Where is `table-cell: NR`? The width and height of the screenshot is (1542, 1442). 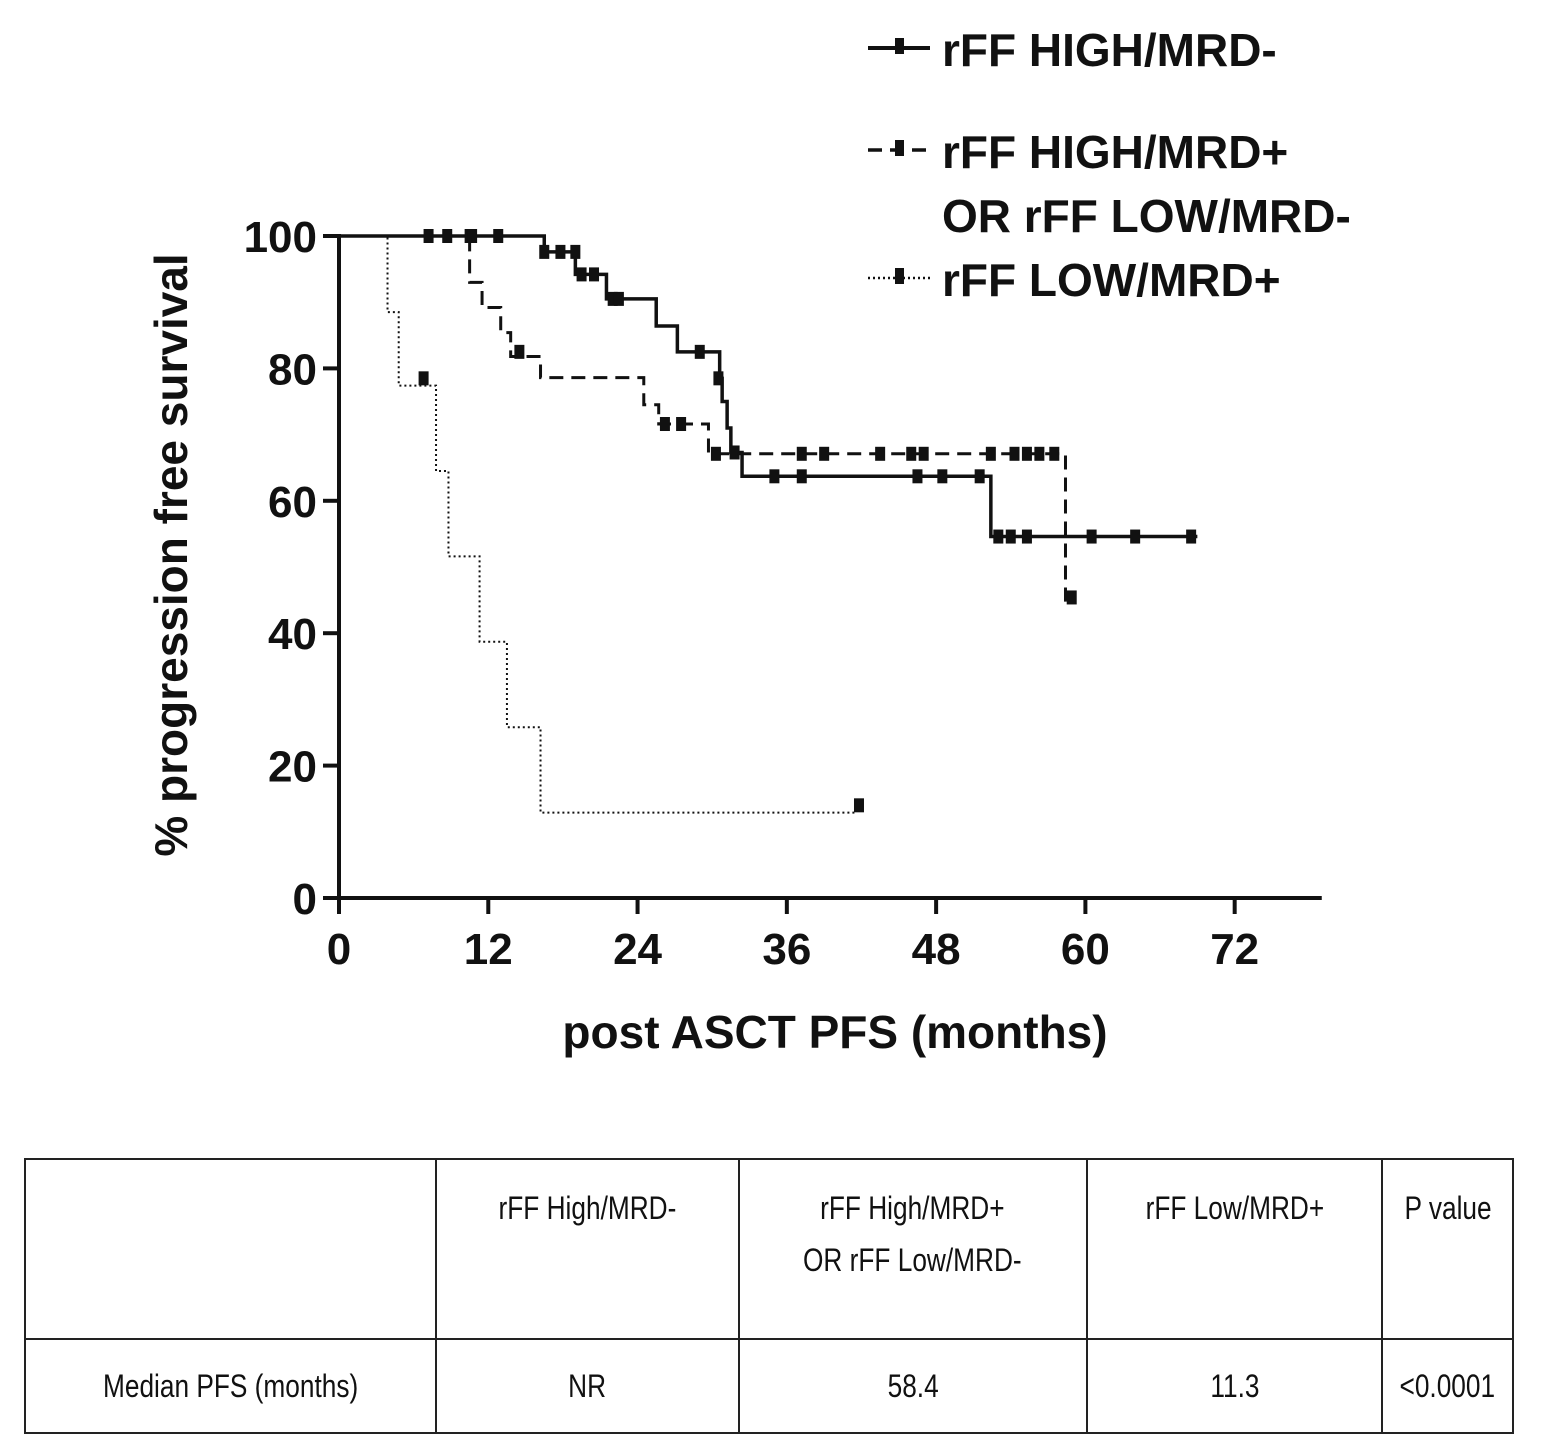
table-cell: NR is located at coordinates (587, 1386).